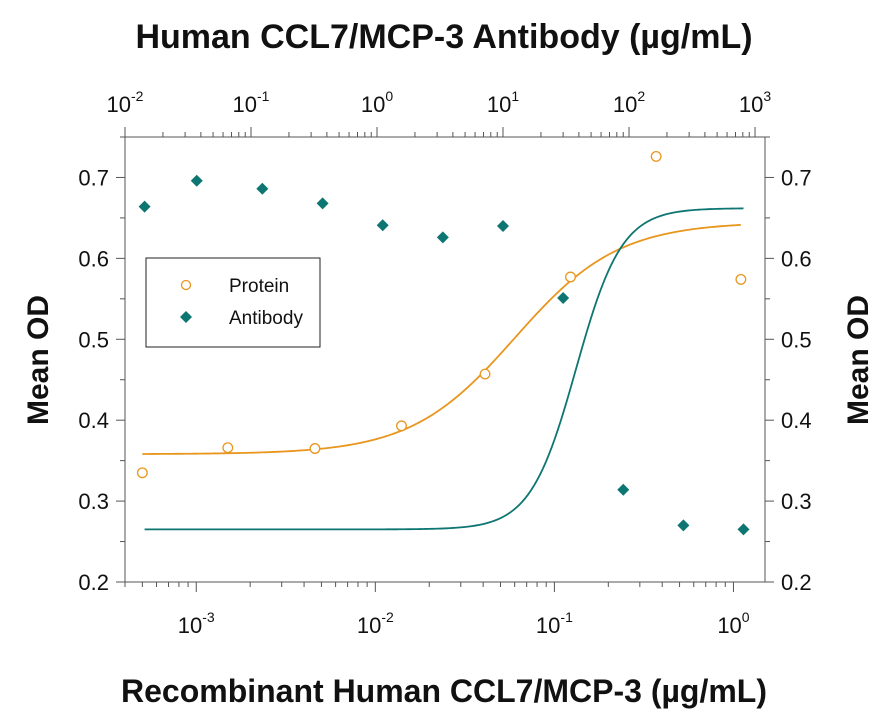 Image resolution: width=889 pixels, height=718 pixels. Describe the element at coordinates (796, 582) in the screenshot. I see `y-tick-label-right: 0.2` at that location.